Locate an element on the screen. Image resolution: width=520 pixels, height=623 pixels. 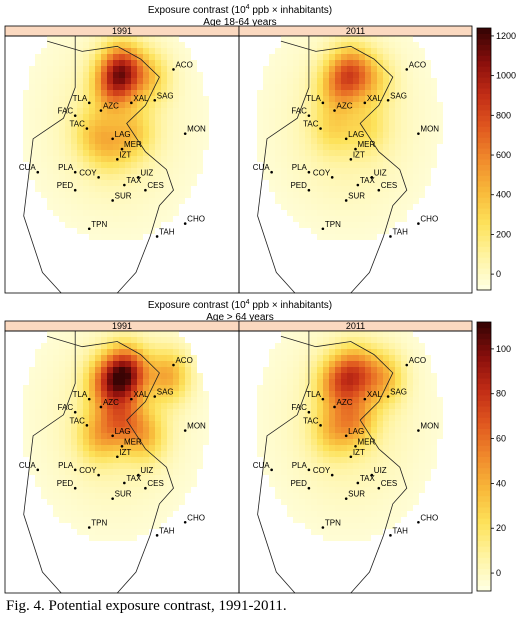
station-label: CHO is located at coordinates (429, 517).